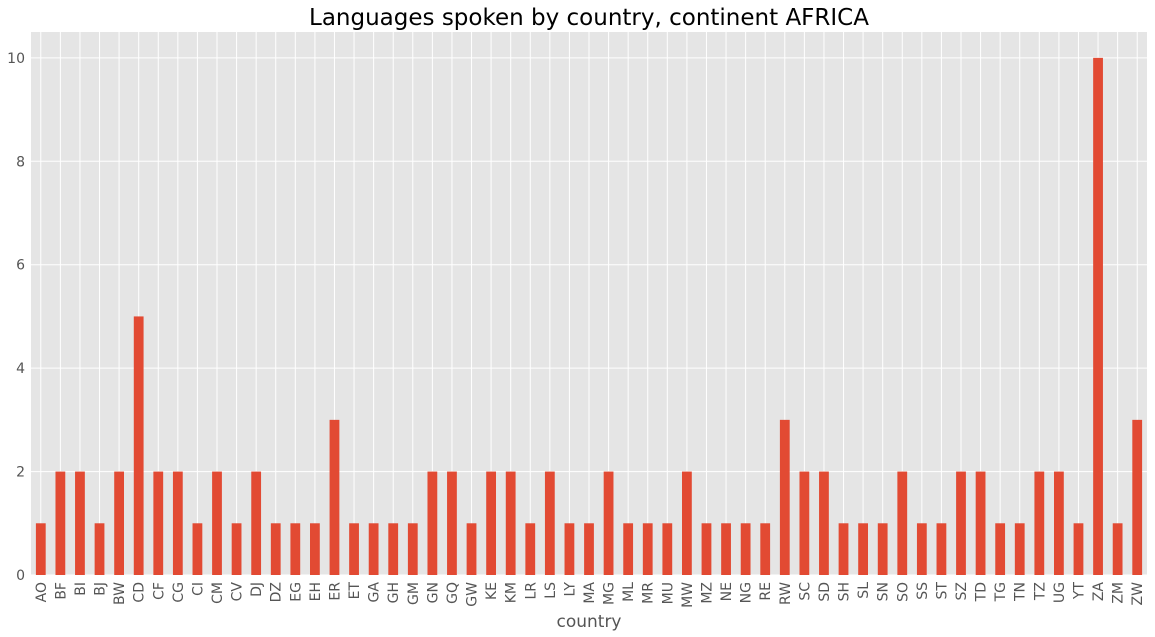 The image size is (1155, 637). Describe the element at coordinates (707, 593) in the screenshot. I see `x-tick-label: MZ` at that location.